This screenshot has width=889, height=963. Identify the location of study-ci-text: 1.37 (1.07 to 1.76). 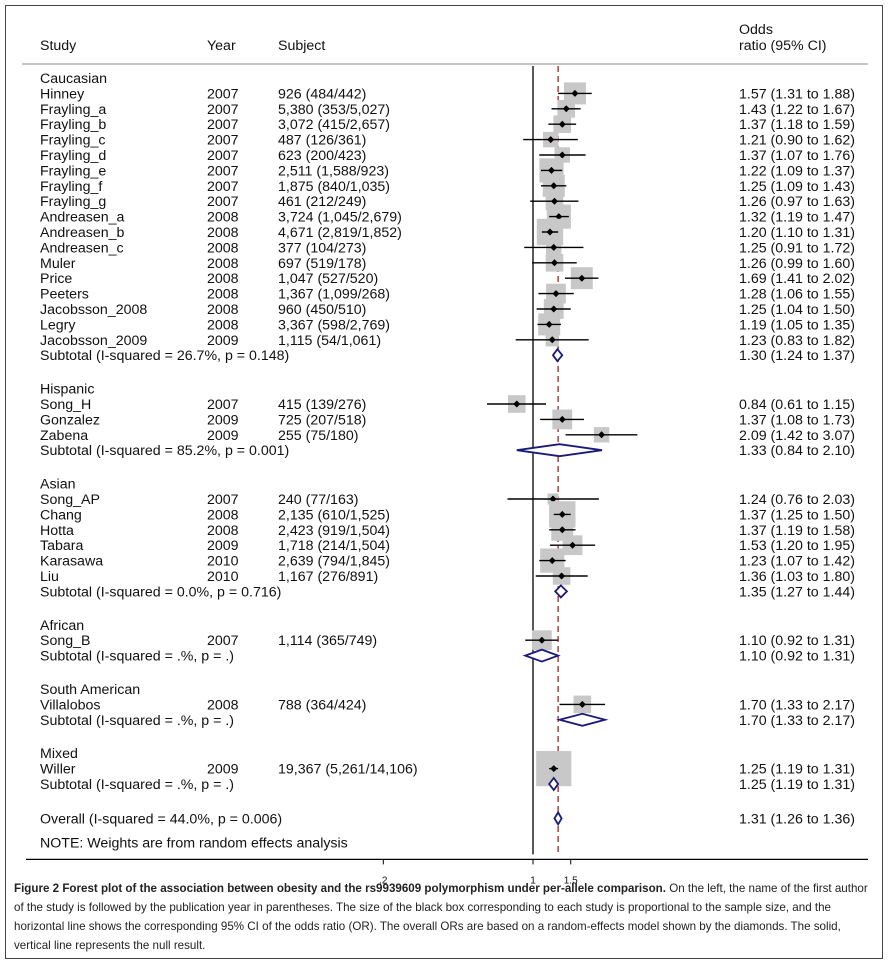
(797, 156).